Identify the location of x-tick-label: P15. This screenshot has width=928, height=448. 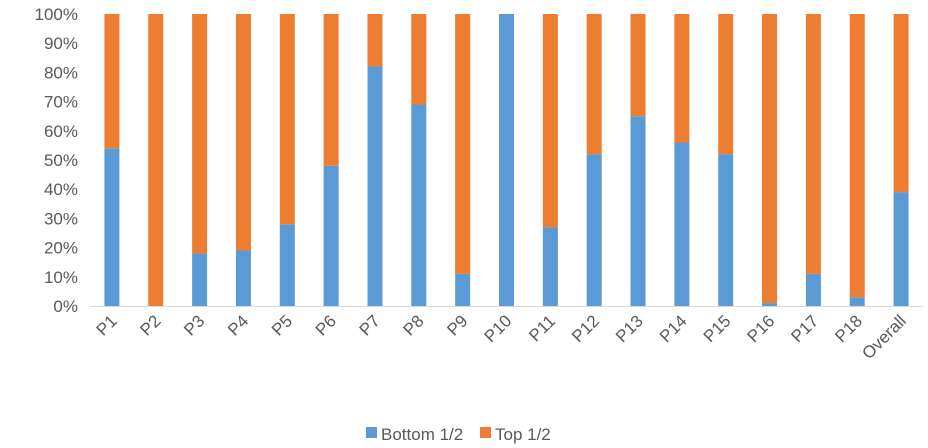
(717, 328).